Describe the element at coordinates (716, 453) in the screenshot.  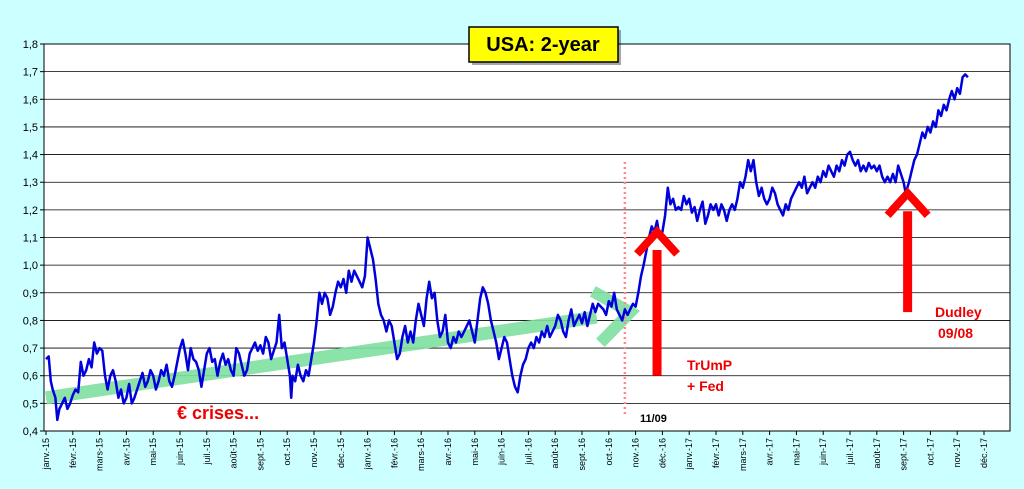
I see `x-tick-label: févr.-17` at that location.